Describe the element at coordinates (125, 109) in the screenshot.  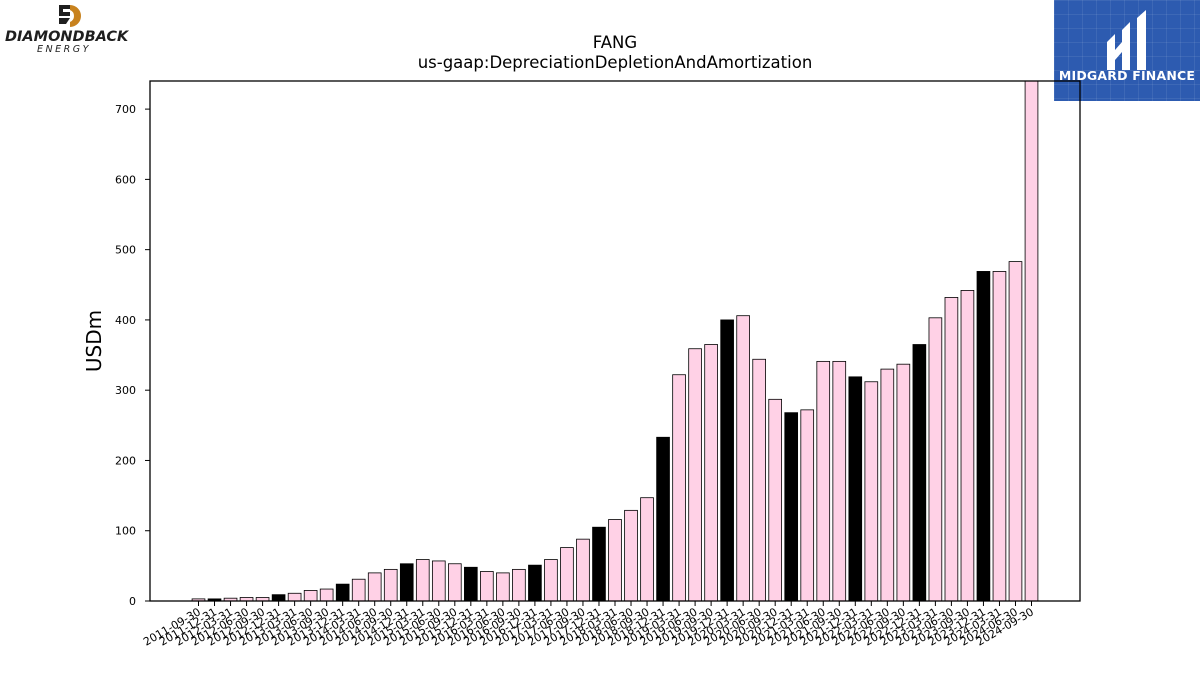
I see `y-tick-label: 700` at that location.